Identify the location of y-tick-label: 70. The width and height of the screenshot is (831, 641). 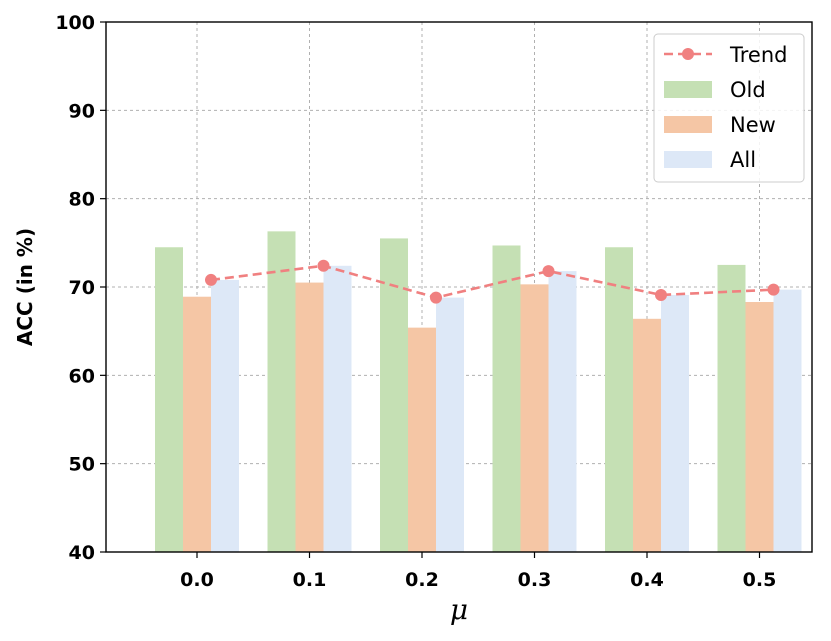
(82, 288).